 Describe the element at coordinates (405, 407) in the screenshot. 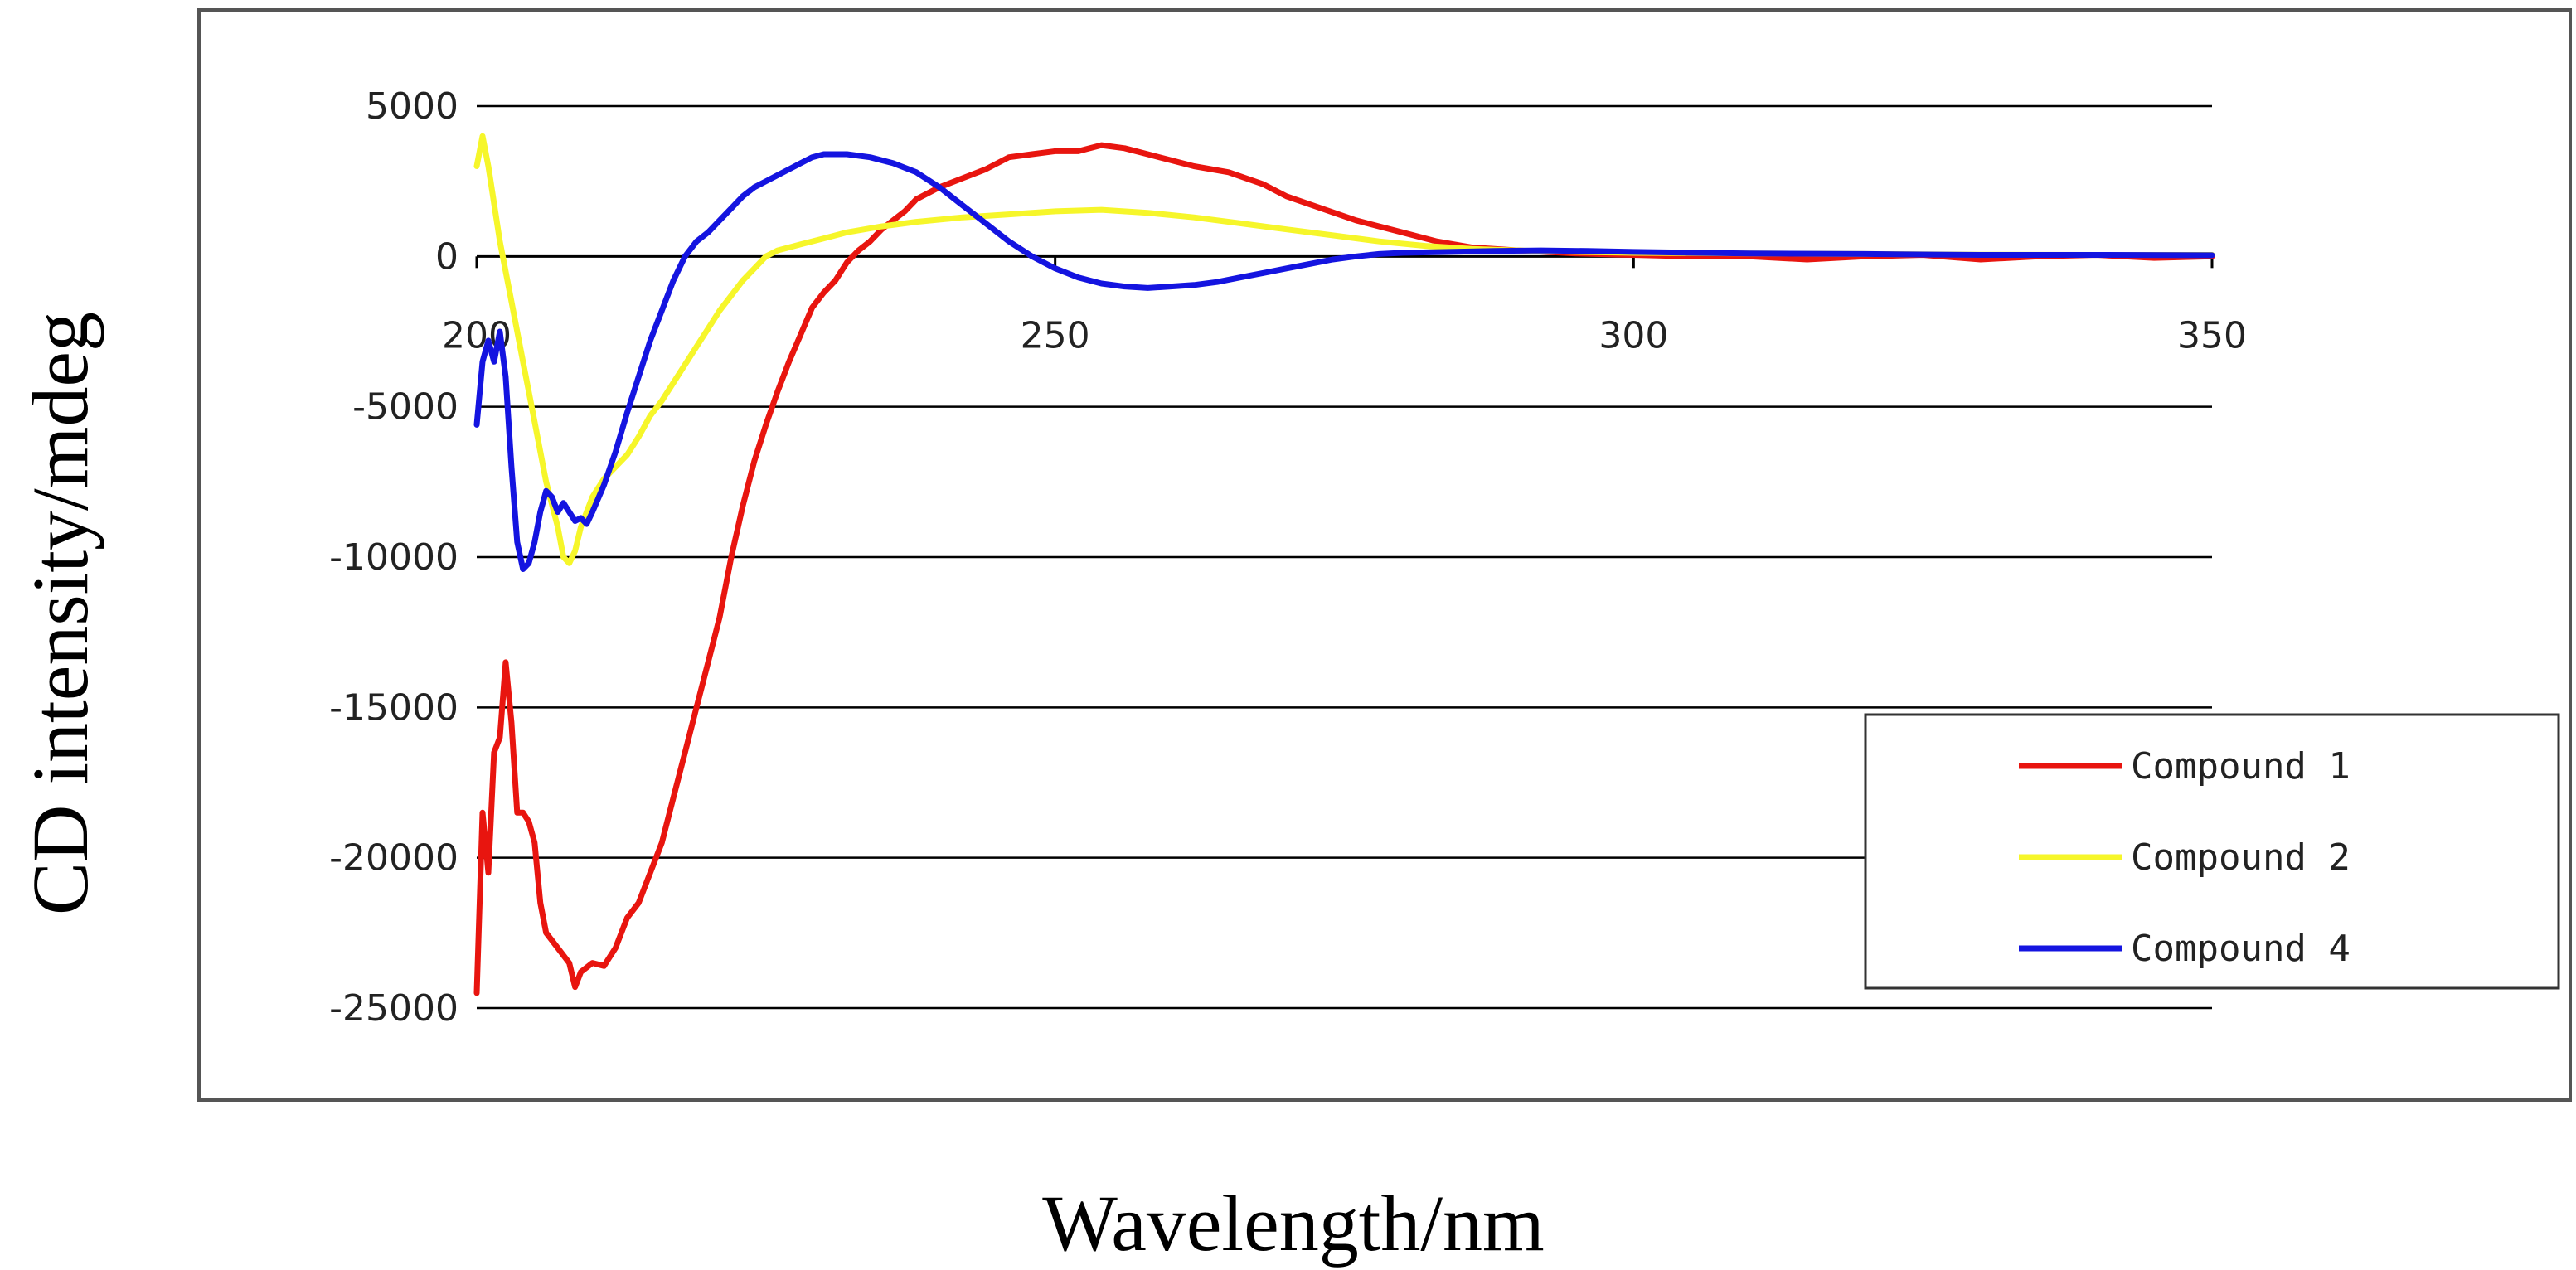

I see `y-tick-label: -5000` at that location.